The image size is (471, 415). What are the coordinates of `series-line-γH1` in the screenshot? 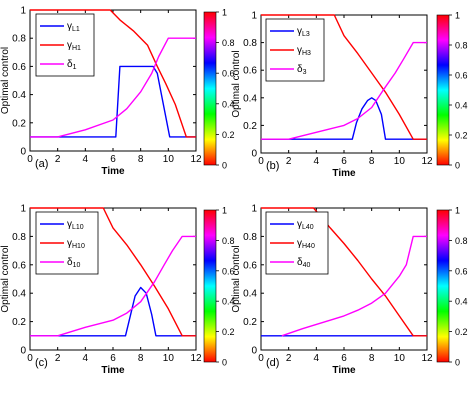 It's located at (113, 73).